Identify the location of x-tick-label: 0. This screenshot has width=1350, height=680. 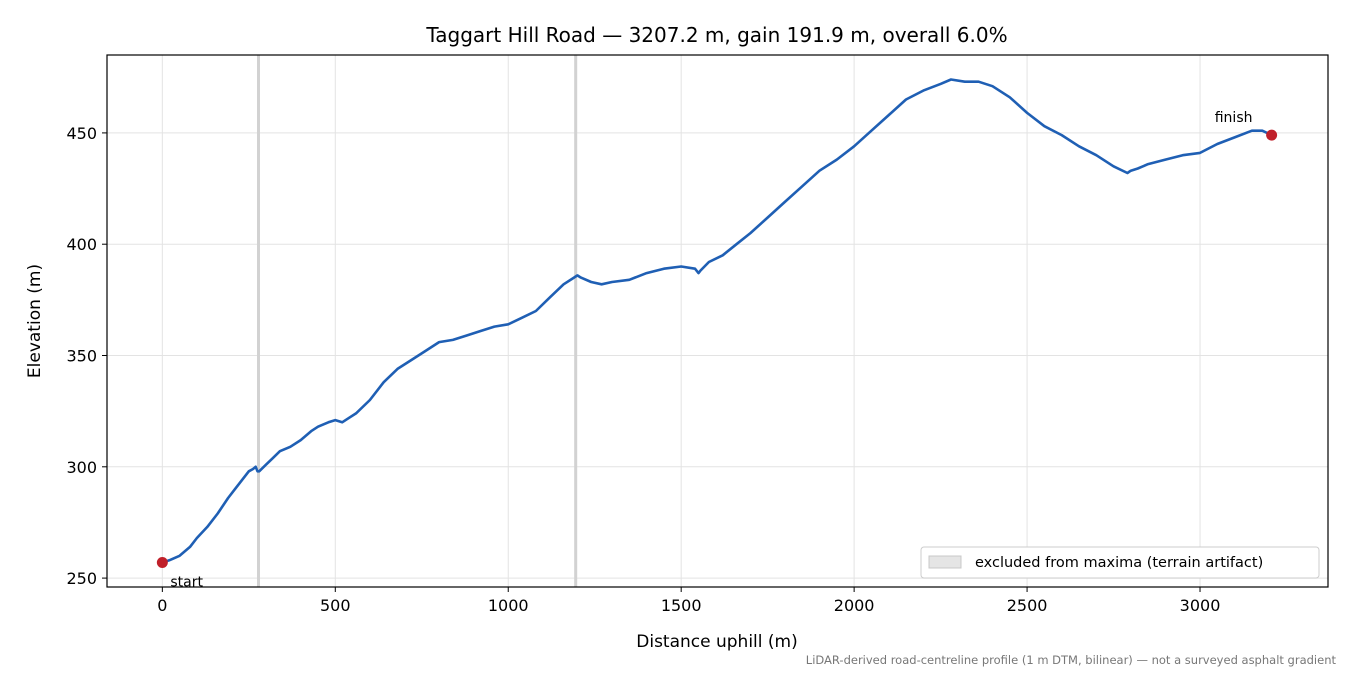
(162, 605).